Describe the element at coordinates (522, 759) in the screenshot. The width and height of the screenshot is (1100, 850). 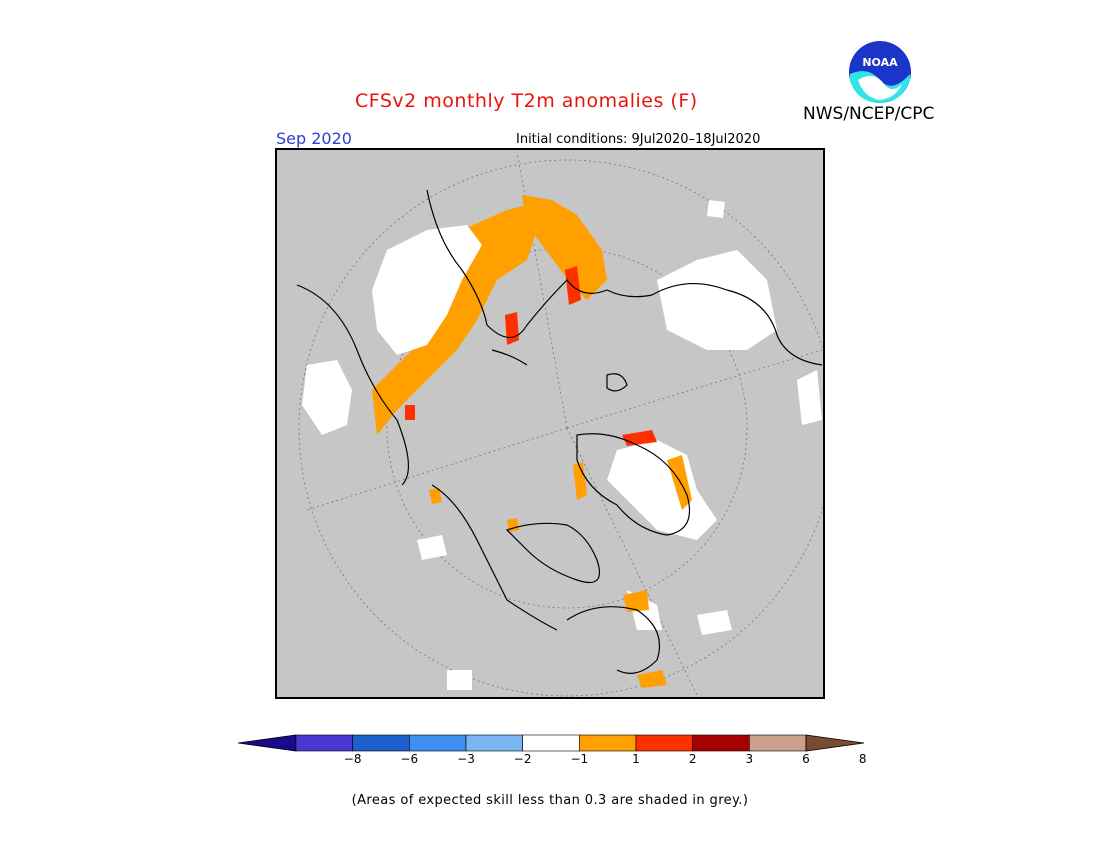
I see `colorbar-tick-label: −2` at that location.